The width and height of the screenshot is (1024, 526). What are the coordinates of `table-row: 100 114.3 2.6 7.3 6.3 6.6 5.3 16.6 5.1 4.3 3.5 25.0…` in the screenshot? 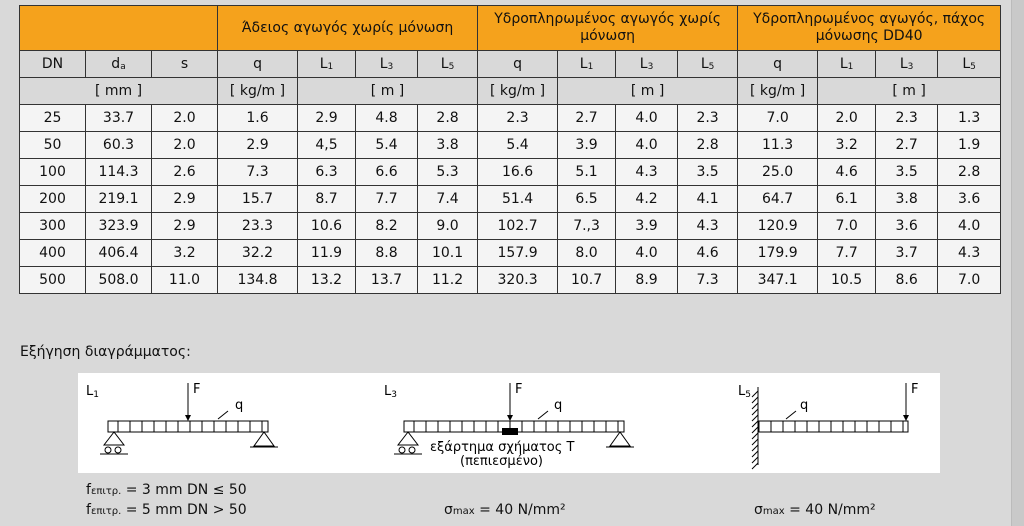 It's located at (510, 172).